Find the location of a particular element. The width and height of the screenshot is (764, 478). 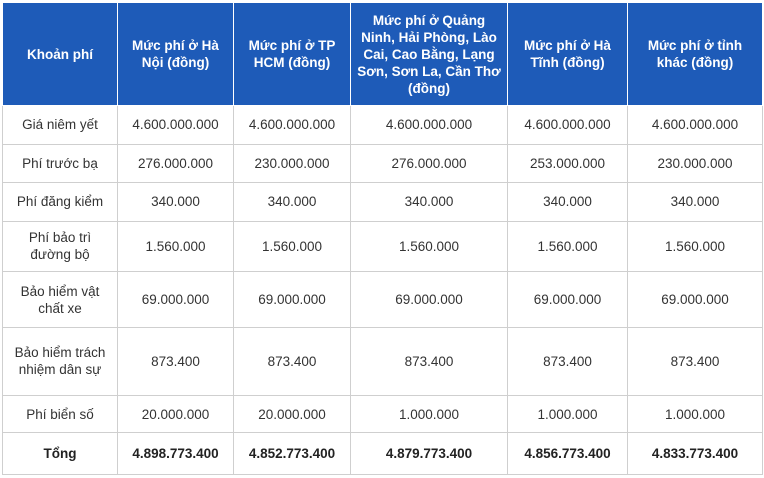

total-value: 4.879.773.400 is located at coordinates (429, 453).